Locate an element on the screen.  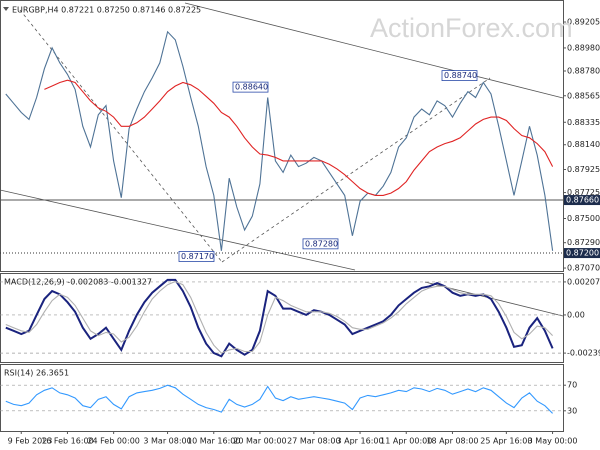
channel-lower is located at coordinates (178, 230).